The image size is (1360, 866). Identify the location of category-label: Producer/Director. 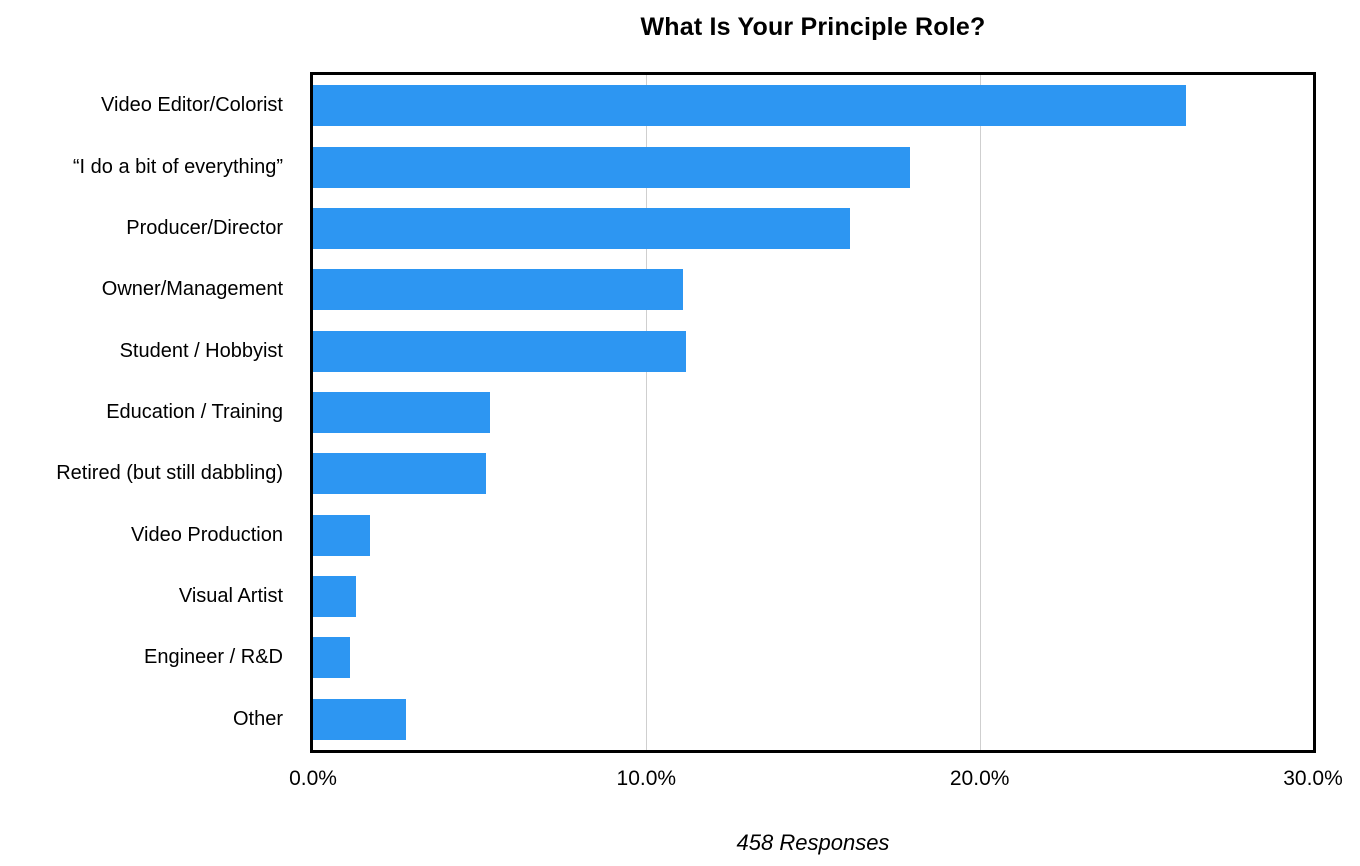
(204, 227).